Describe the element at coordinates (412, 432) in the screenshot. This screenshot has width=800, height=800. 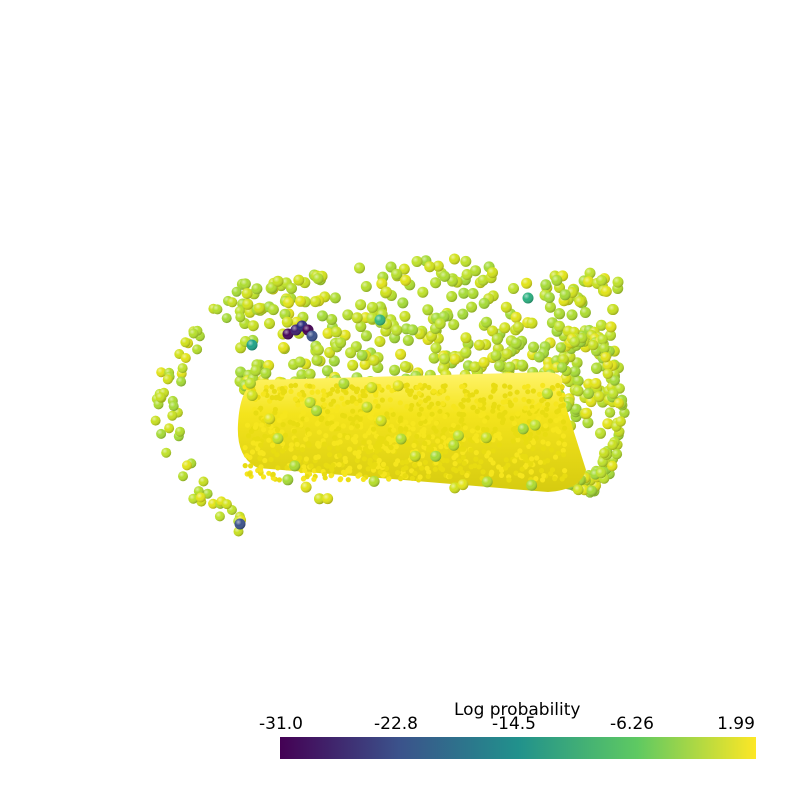
I see `dense-cylinder` at that location.